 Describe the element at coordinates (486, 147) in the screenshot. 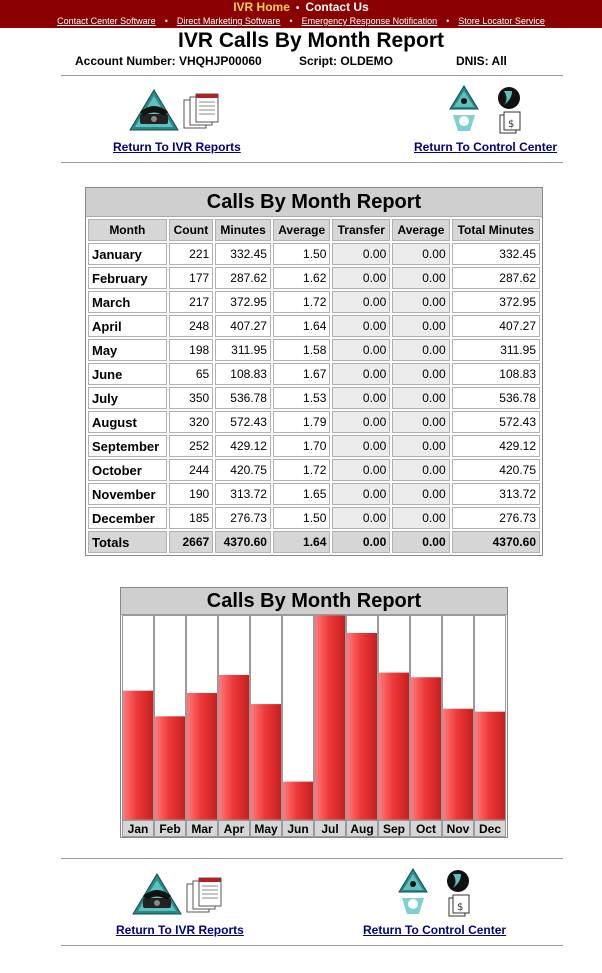

I see `return-control-center-link: Return To Control Center` at that location.